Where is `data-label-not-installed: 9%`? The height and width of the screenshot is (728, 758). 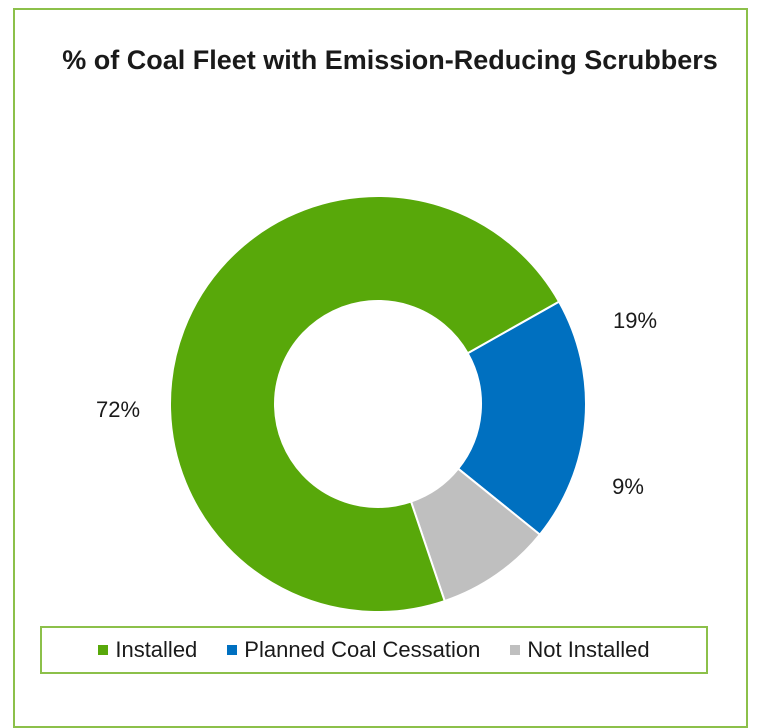 data-label-not-installed: 9% is located at coordinates (628, 486).